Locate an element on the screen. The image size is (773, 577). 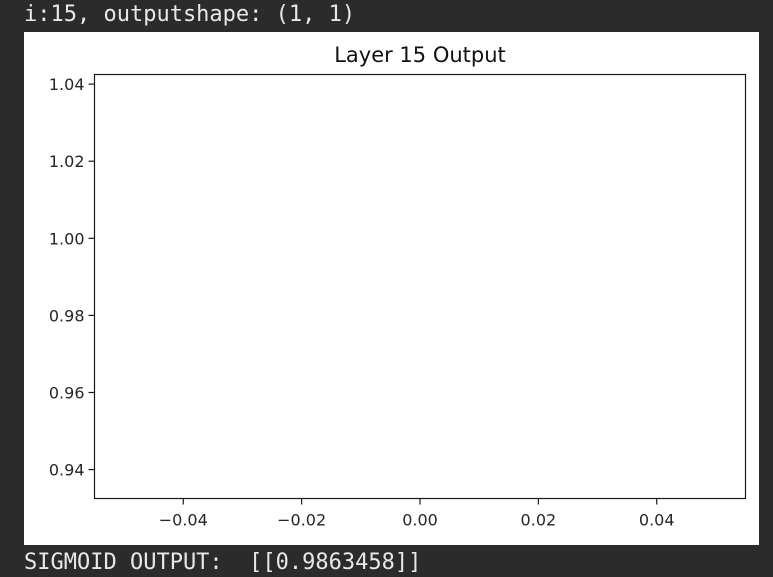
y-tick-label: 1.02 is located at coordinates (67, 161).